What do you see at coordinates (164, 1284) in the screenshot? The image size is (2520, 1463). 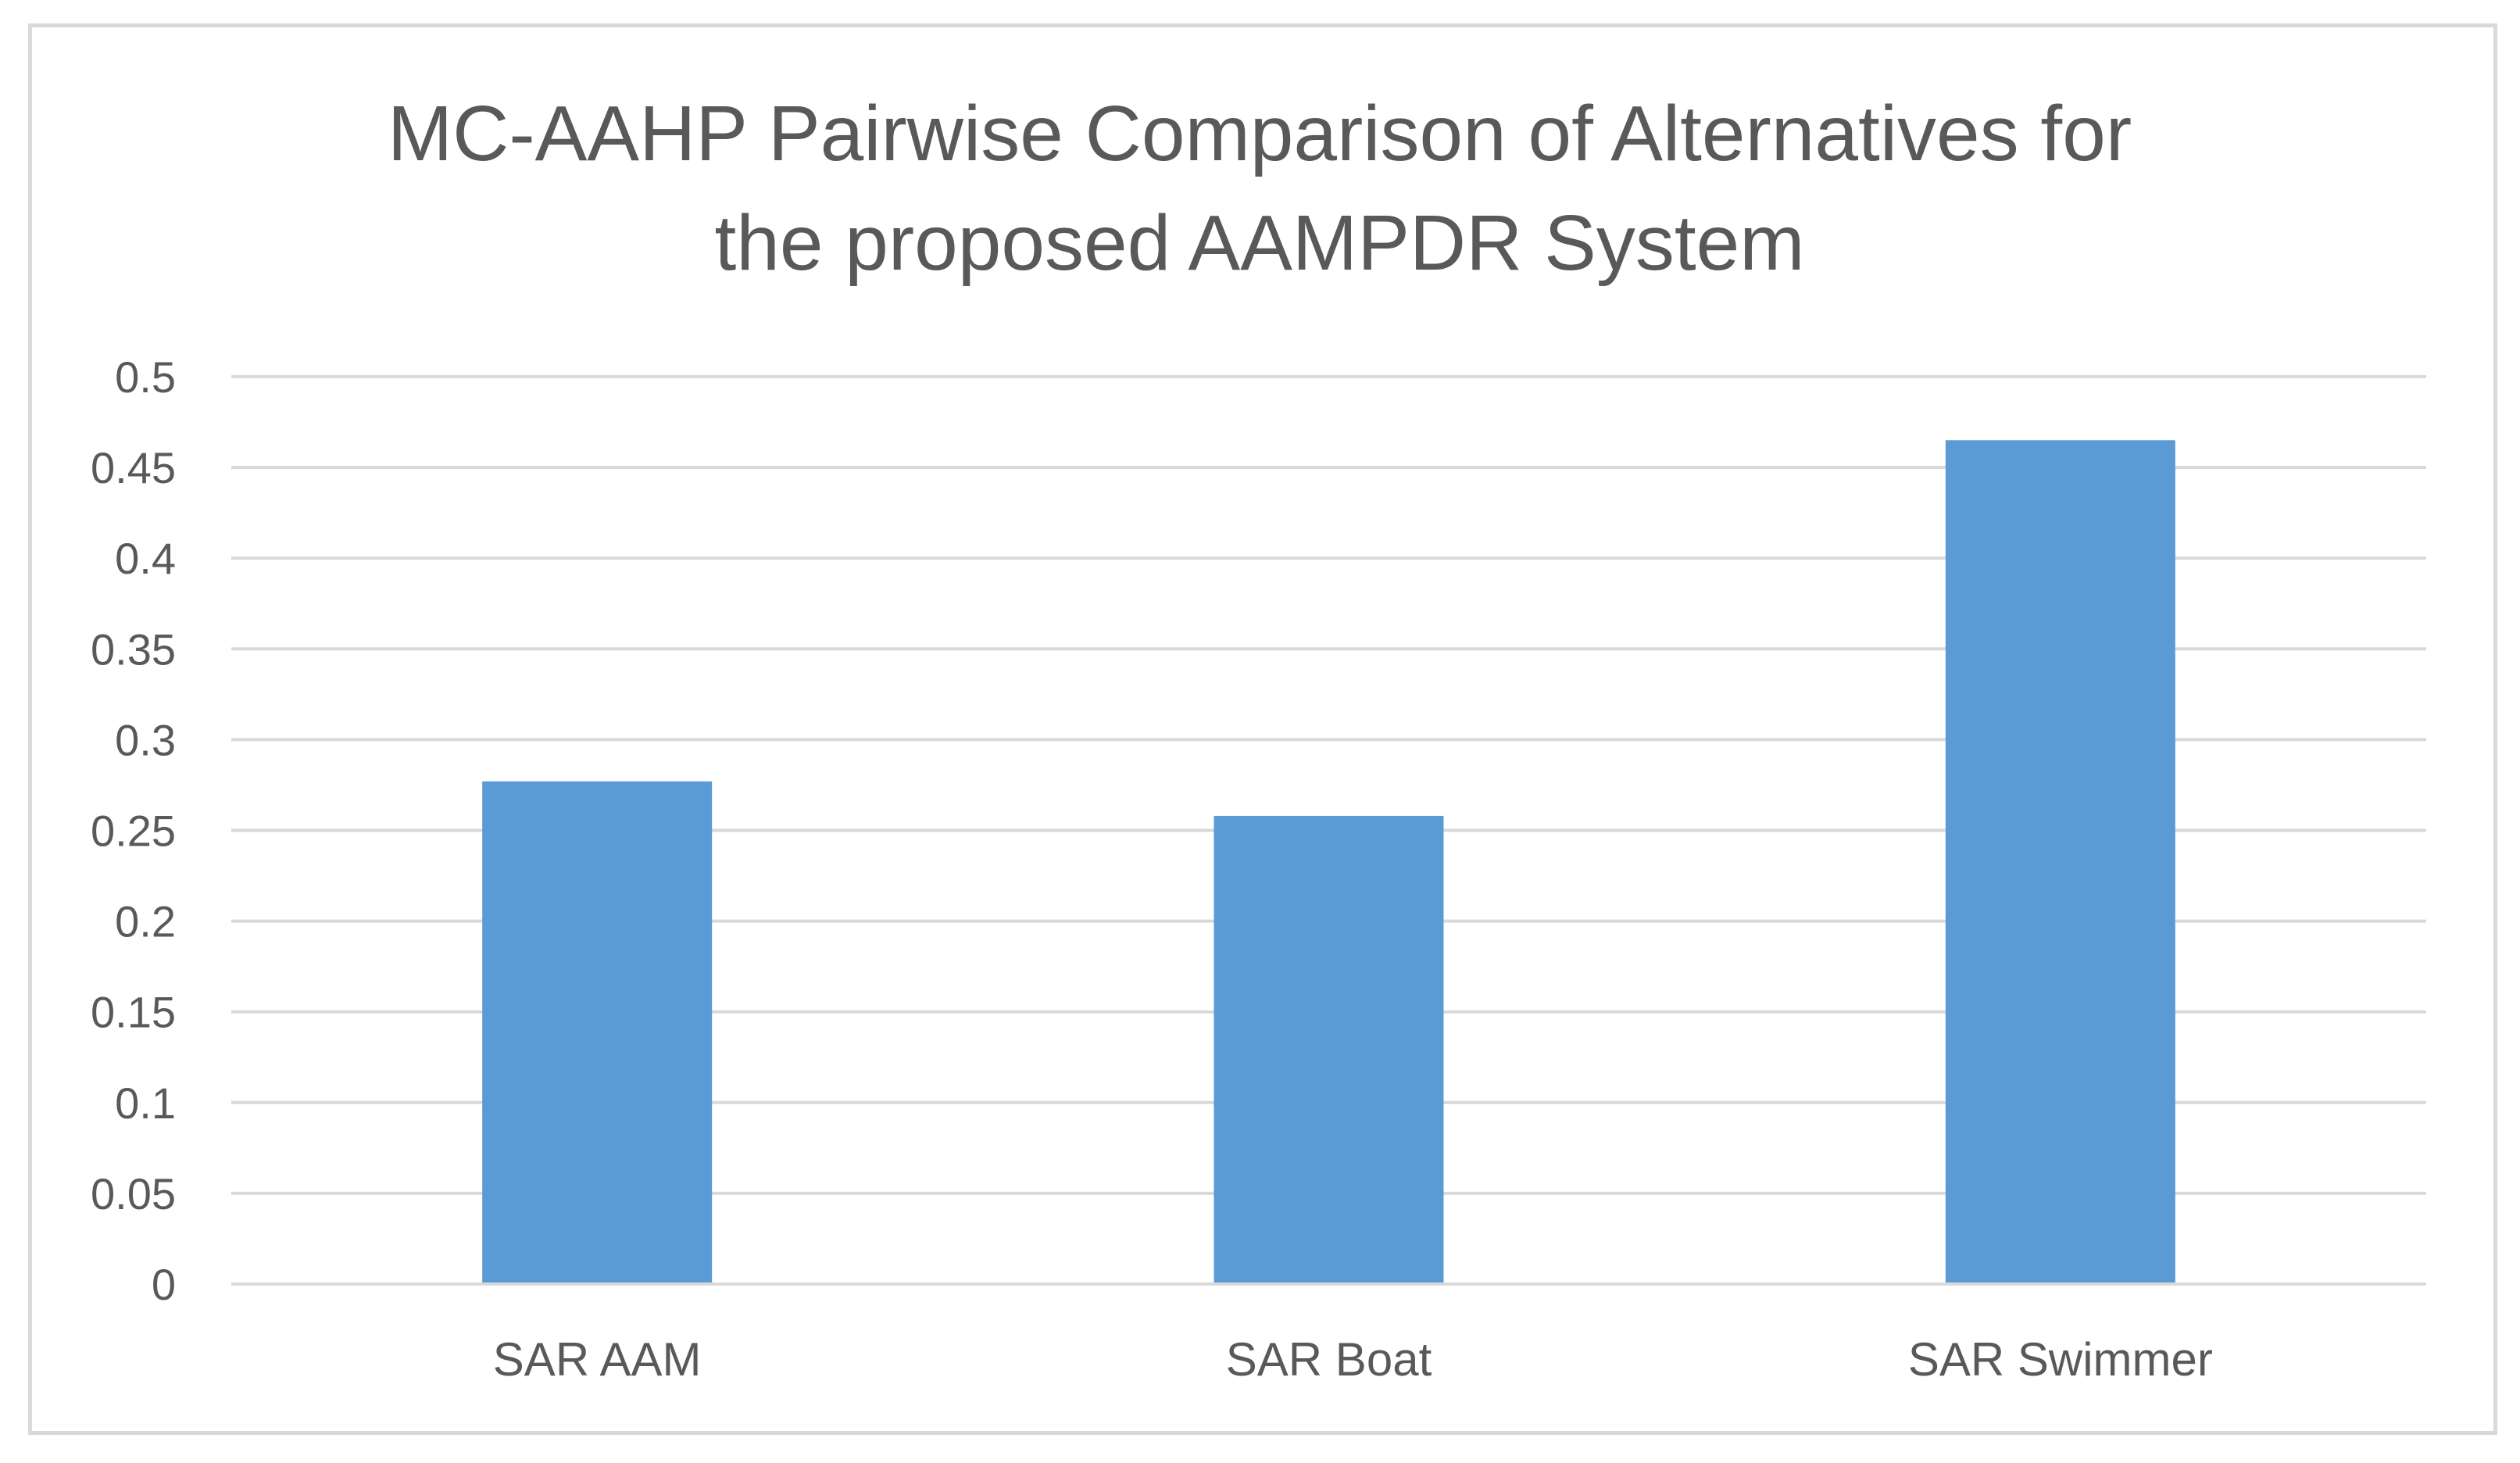 I see `y-tick-label: 0` at bounding box center [164, 1284].